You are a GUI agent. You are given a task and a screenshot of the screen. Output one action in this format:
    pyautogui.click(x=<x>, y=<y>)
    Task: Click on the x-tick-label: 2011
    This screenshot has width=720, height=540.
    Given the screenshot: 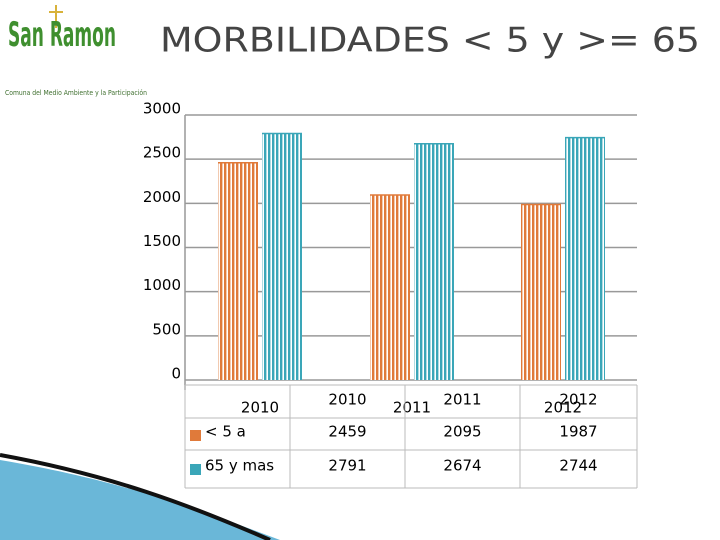 What is the action you would take?
    pyautogui.click(x=412, y=408)
    